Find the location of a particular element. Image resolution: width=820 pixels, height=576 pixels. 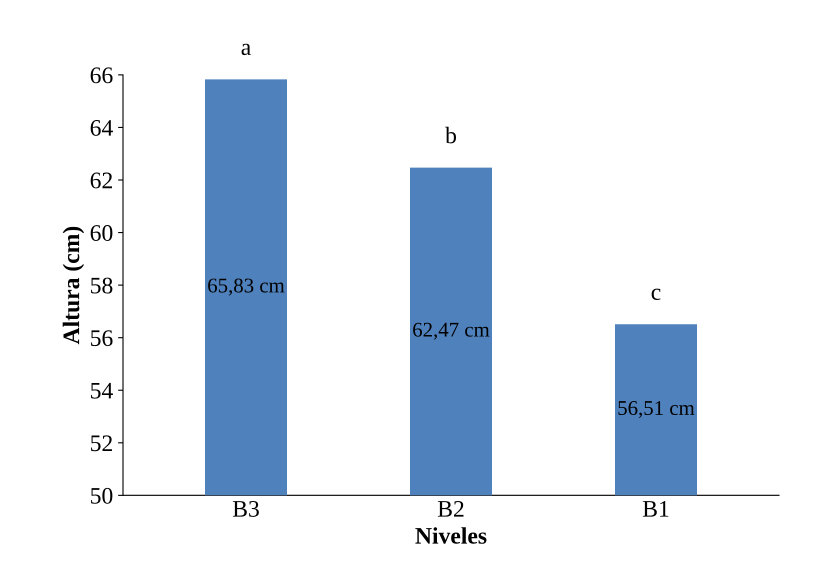

data-label: 65,83 cm is located at coordinates (246, 287).